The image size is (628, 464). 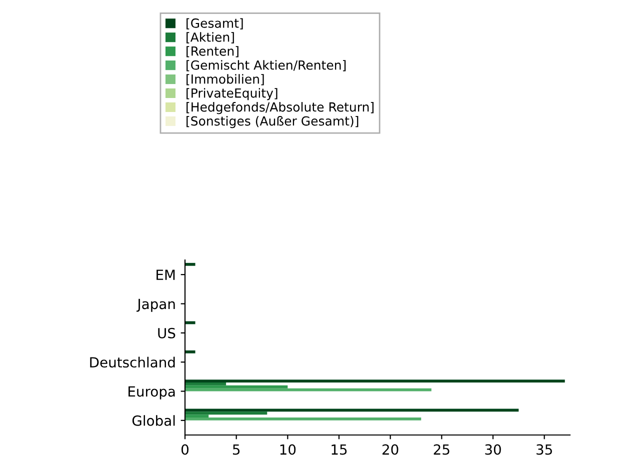 I want to click on legend-label: [Immobilien], so click(x=225, y=80).